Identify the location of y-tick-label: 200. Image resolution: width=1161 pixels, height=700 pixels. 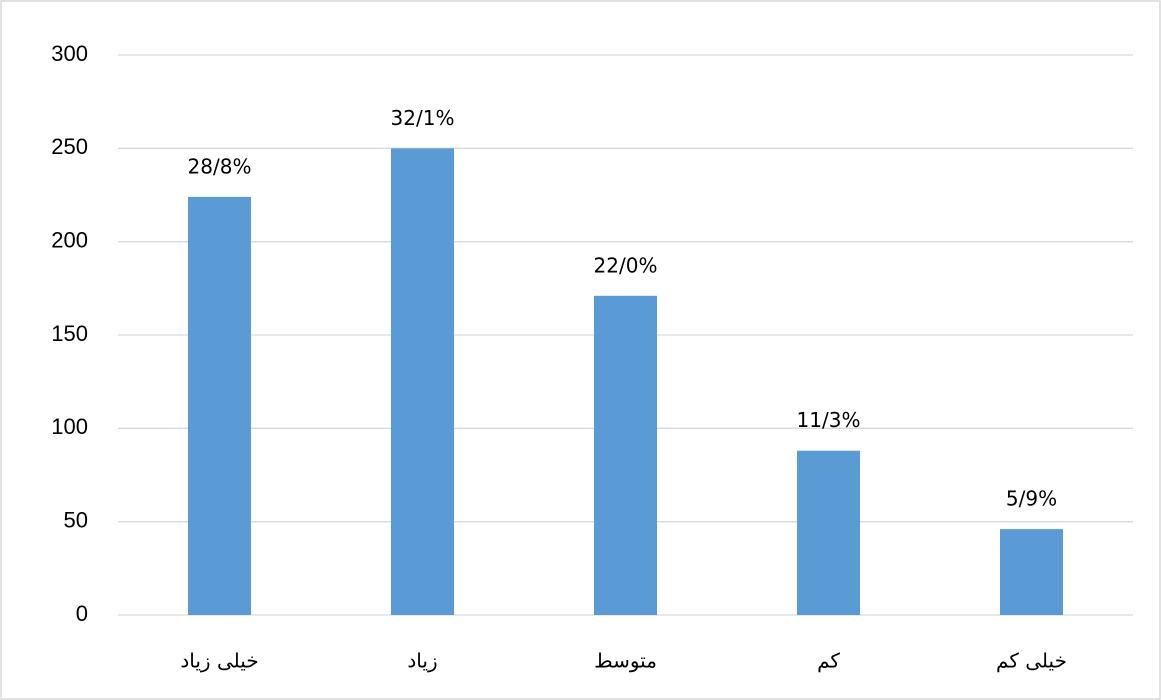
(69, 239).